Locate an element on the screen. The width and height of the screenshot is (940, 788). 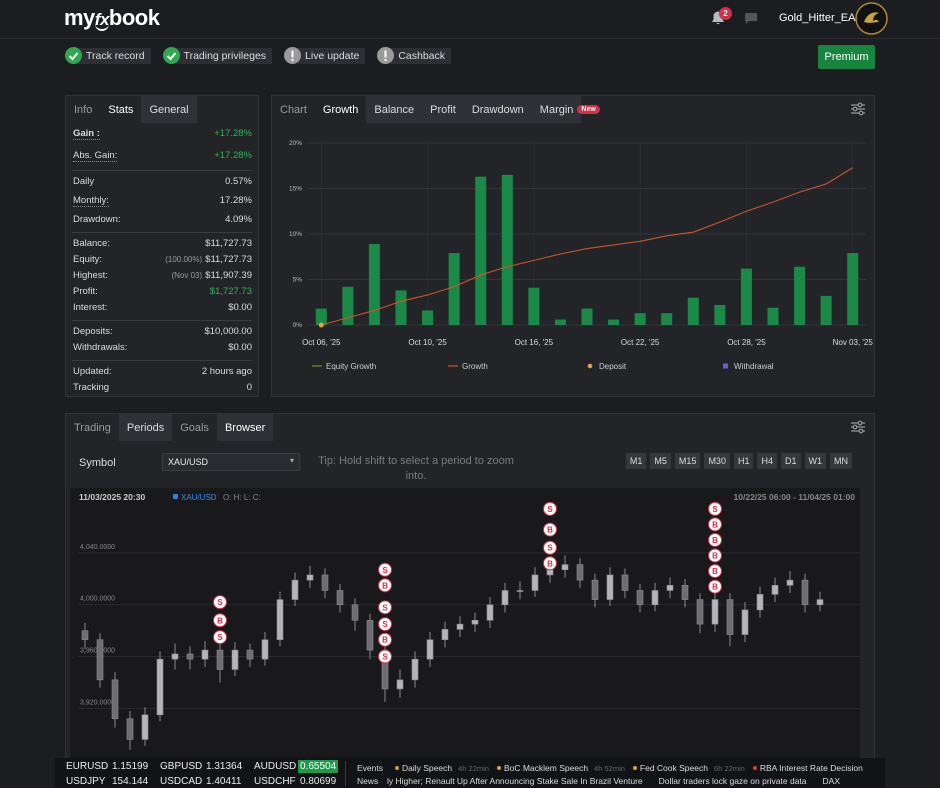
tab: Margin is located at coordinates (556, 109).